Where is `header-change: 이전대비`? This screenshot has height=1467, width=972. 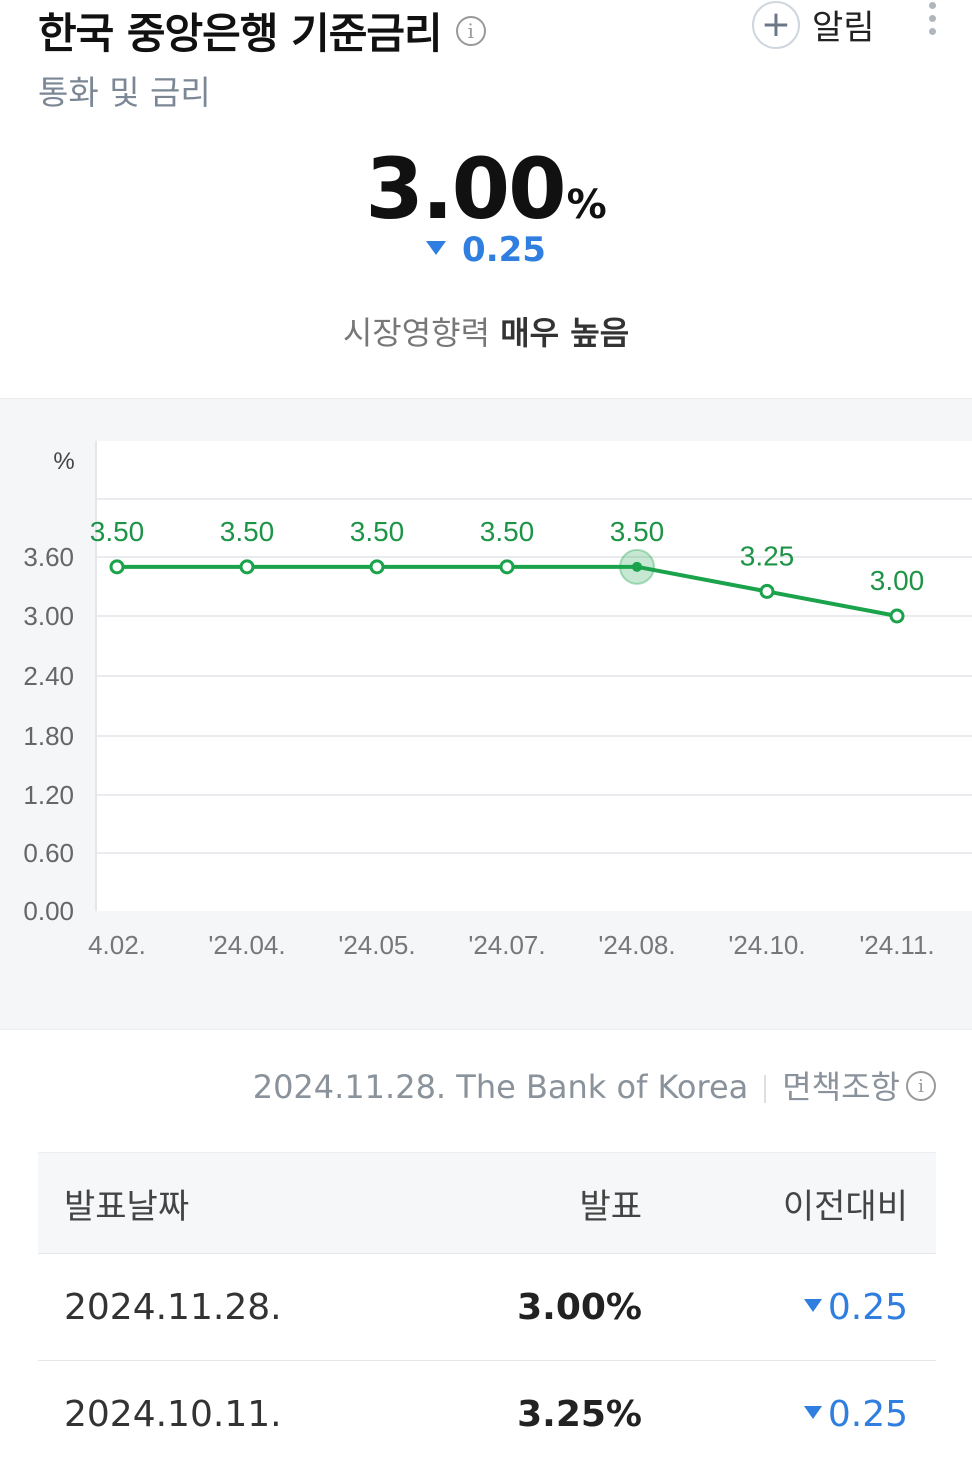
header-change: 이전대비 is located at coordinates (845, 1206).